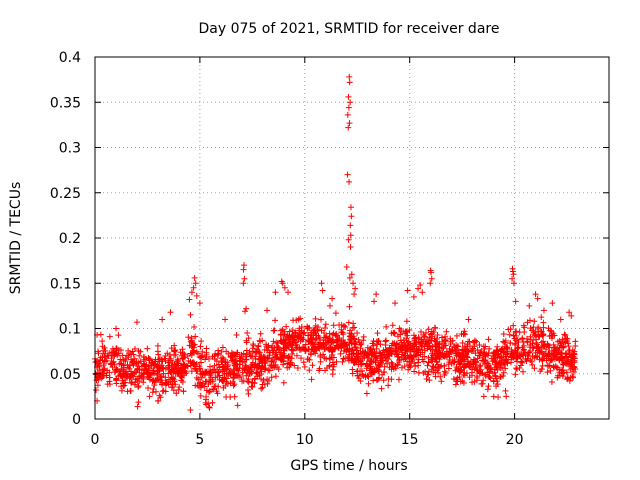  What do you see at coordinates (70, 149) in the screenshot?
I see `y-tick-label: 0.3` at bounding box center [70, 149].